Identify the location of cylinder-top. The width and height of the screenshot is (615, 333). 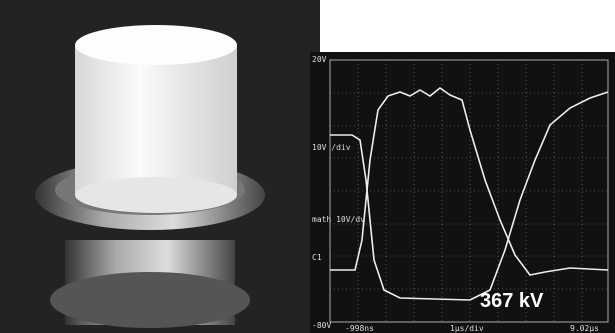
(156, 45).